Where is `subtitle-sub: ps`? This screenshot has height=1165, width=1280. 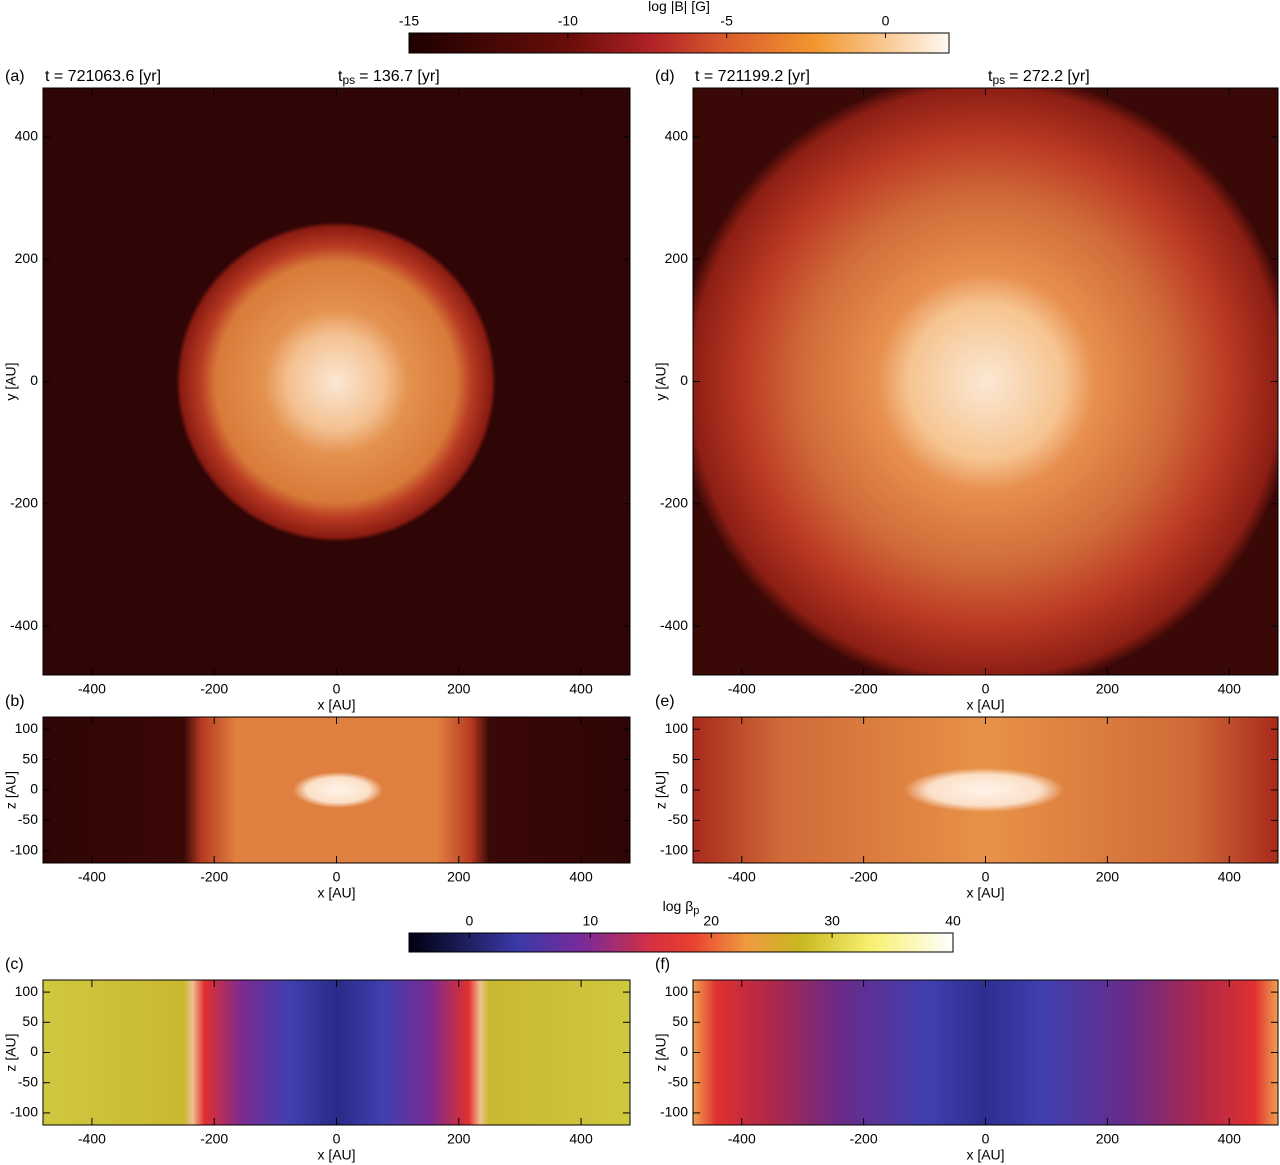
subtitle-sub: ps is located at coordinates (998, 80).